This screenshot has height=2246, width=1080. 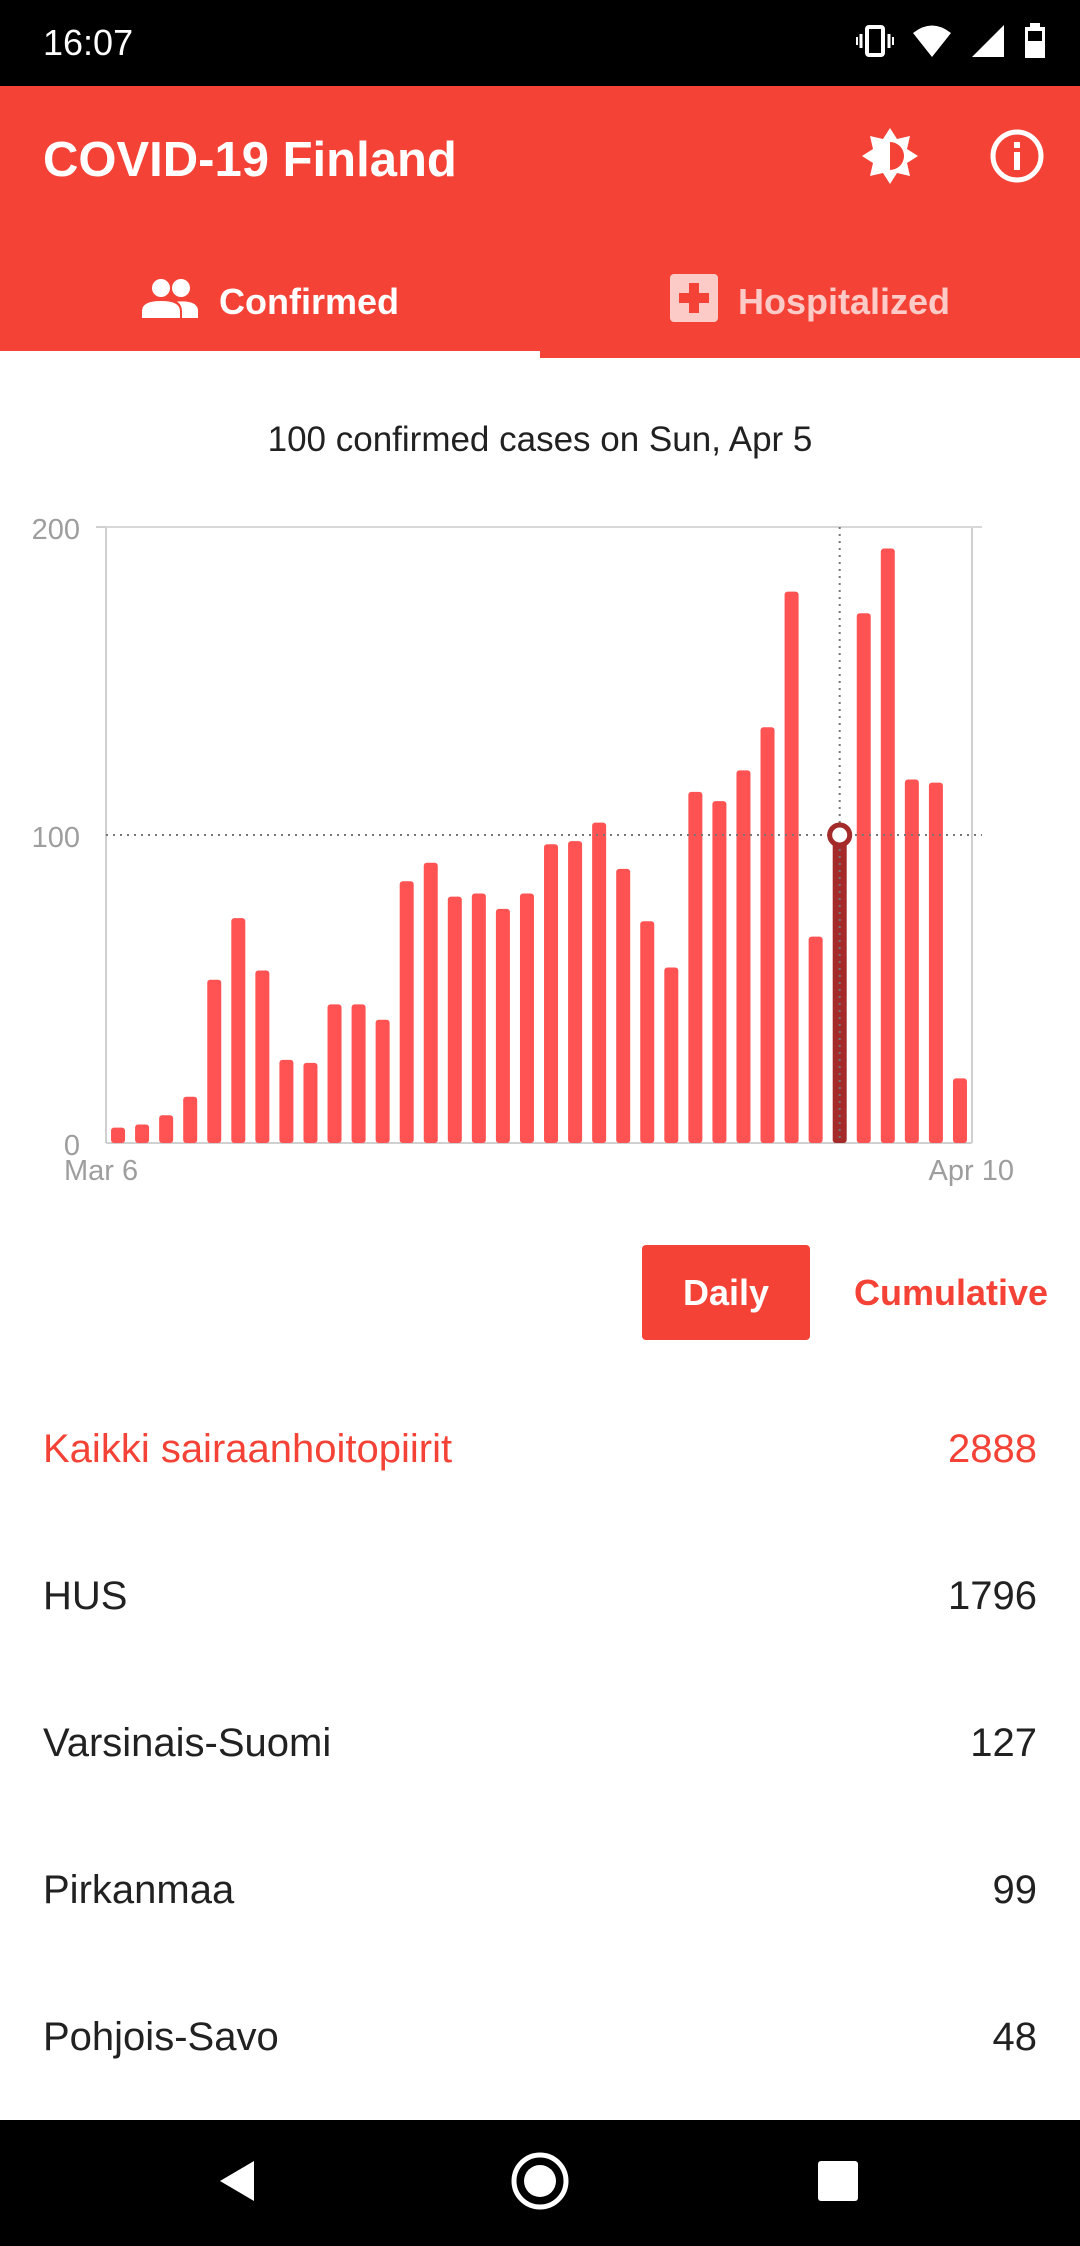 I want to click on theme-toggle-button, so click(x=890, y=158).